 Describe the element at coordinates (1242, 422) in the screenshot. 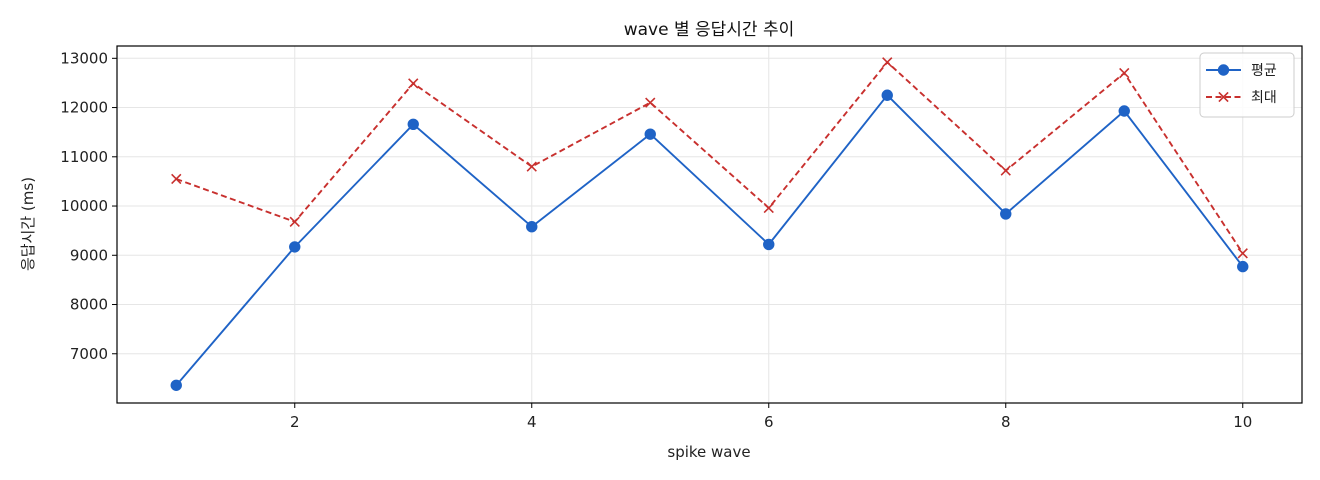

I see `x-tick-label: 10` at that location.